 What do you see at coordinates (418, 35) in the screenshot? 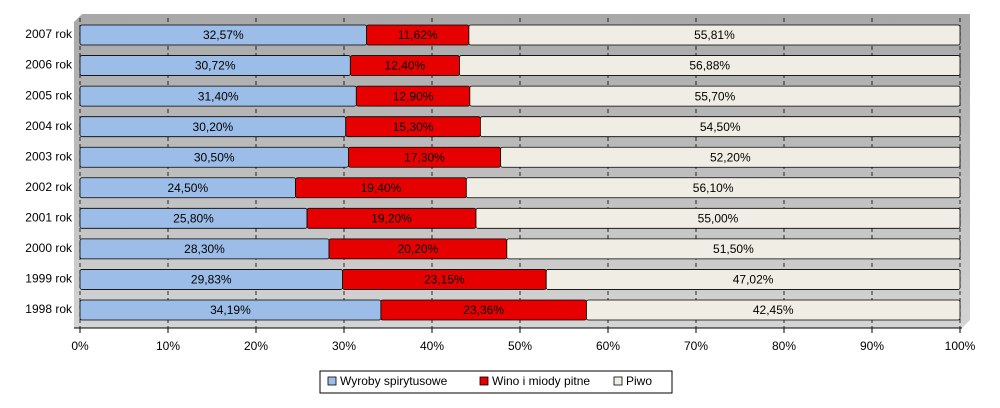
I see `value-label: 11,62%` at bounding box center [418, 35].